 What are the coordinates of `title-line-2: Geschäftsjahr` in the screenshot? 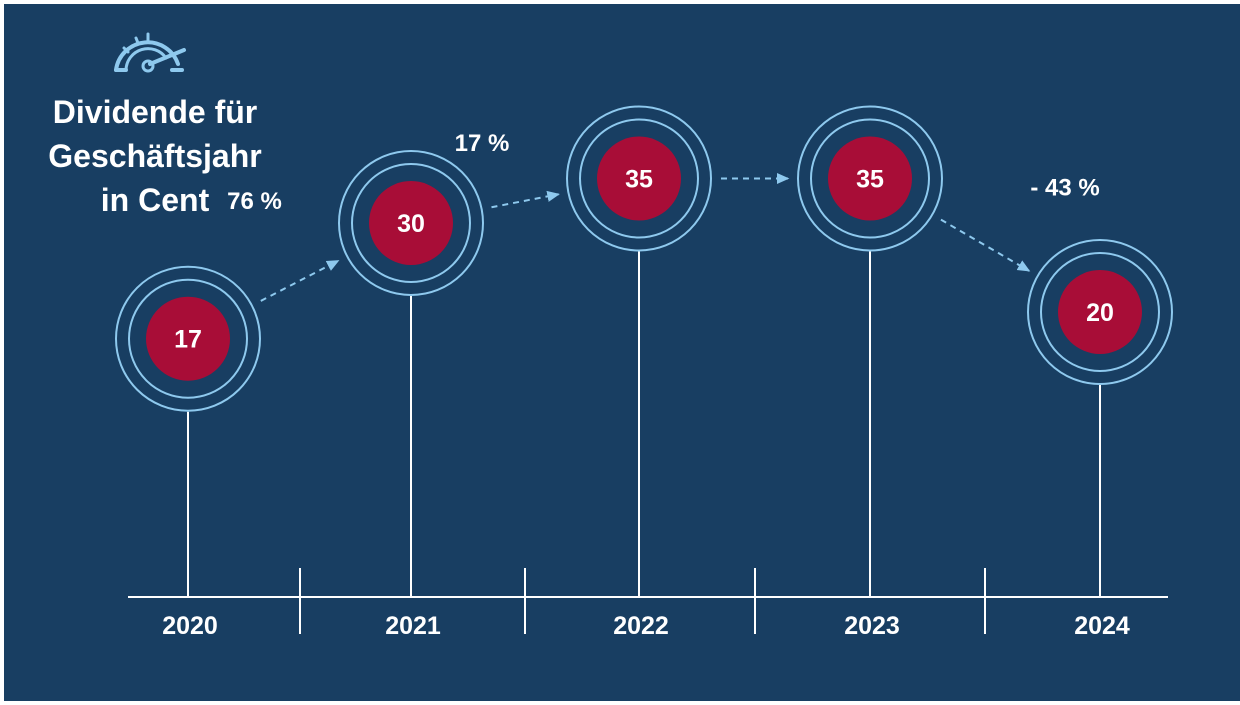 It's located at (155, 156).